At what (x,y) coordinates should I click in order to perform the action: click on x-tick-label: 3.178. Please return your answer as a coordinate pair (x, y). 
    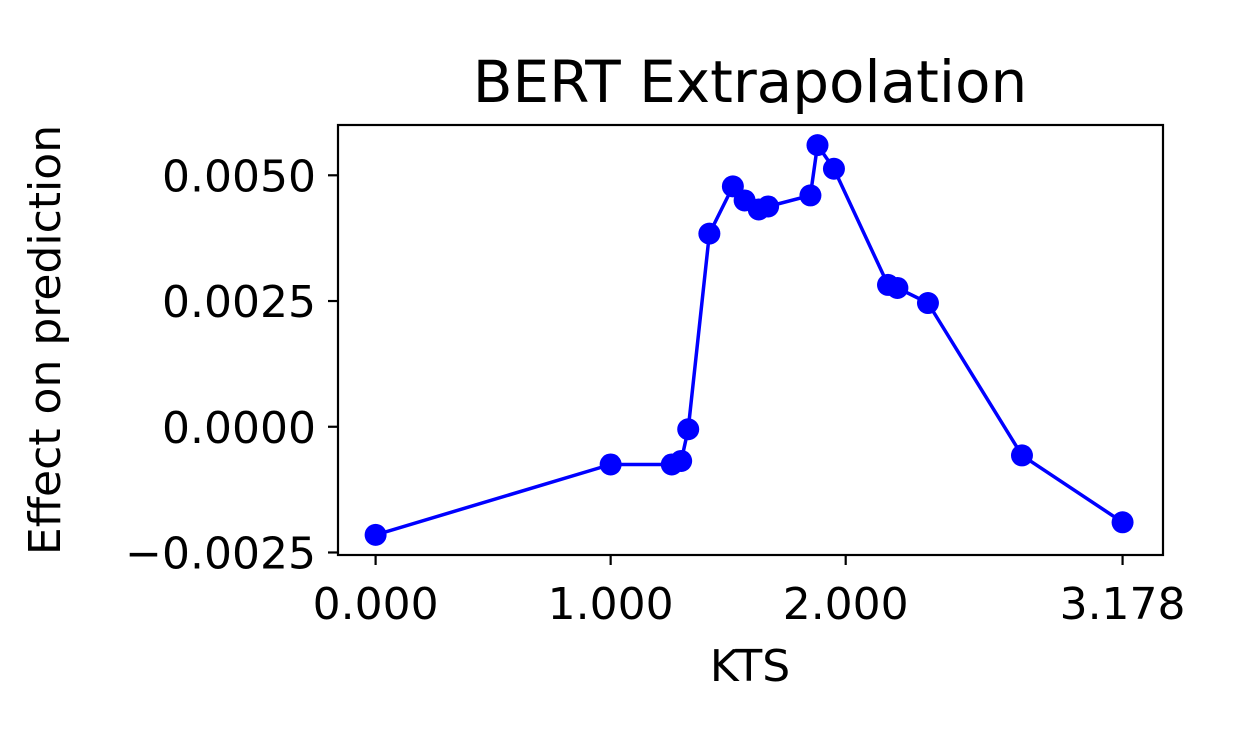
    Looking at the image, I should click on (1123, 604).